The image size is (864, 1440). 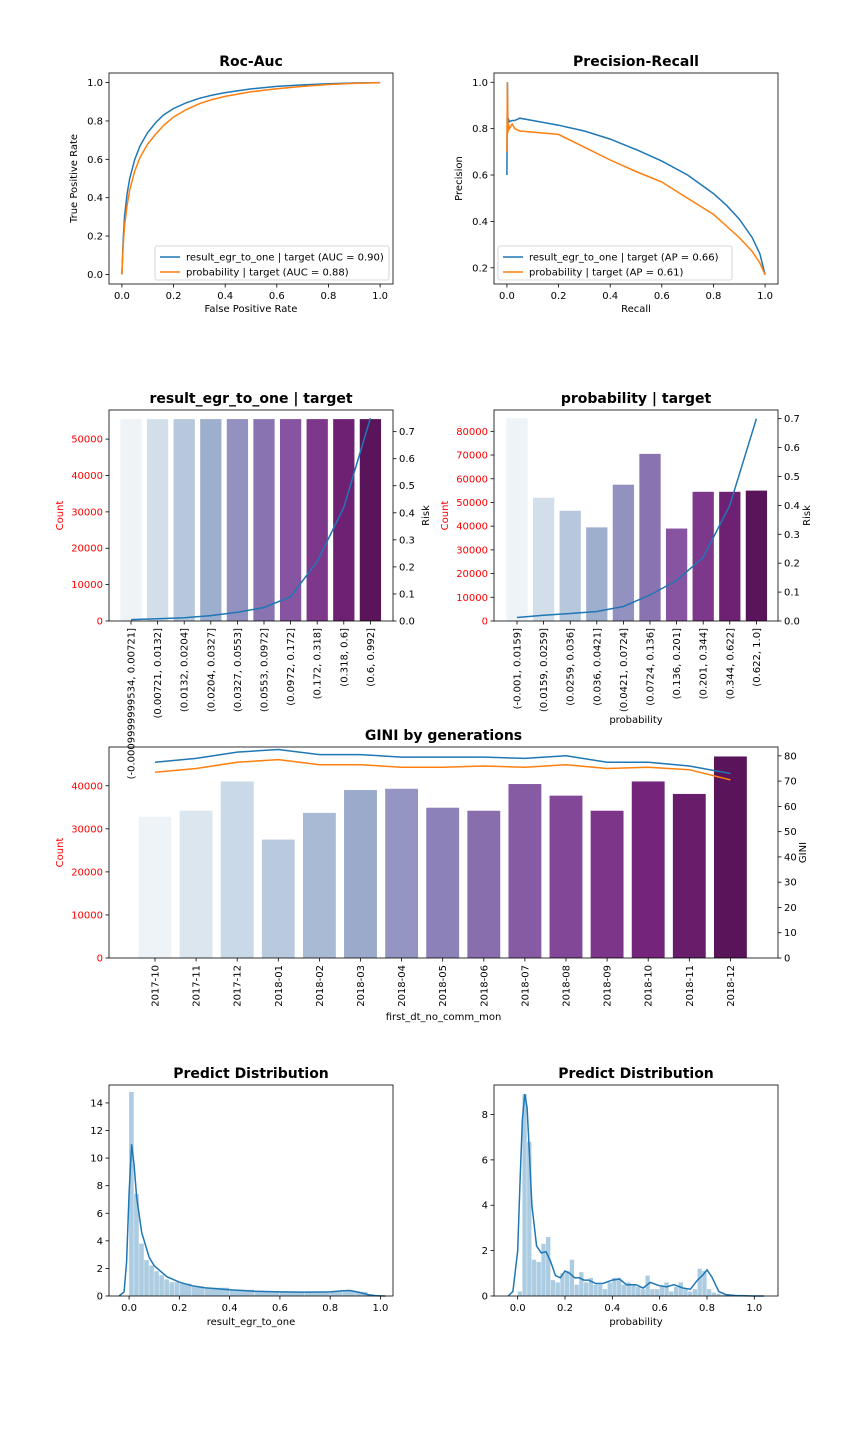 I want to click on y-tick-label: 10000, so click(x=87, y=915).